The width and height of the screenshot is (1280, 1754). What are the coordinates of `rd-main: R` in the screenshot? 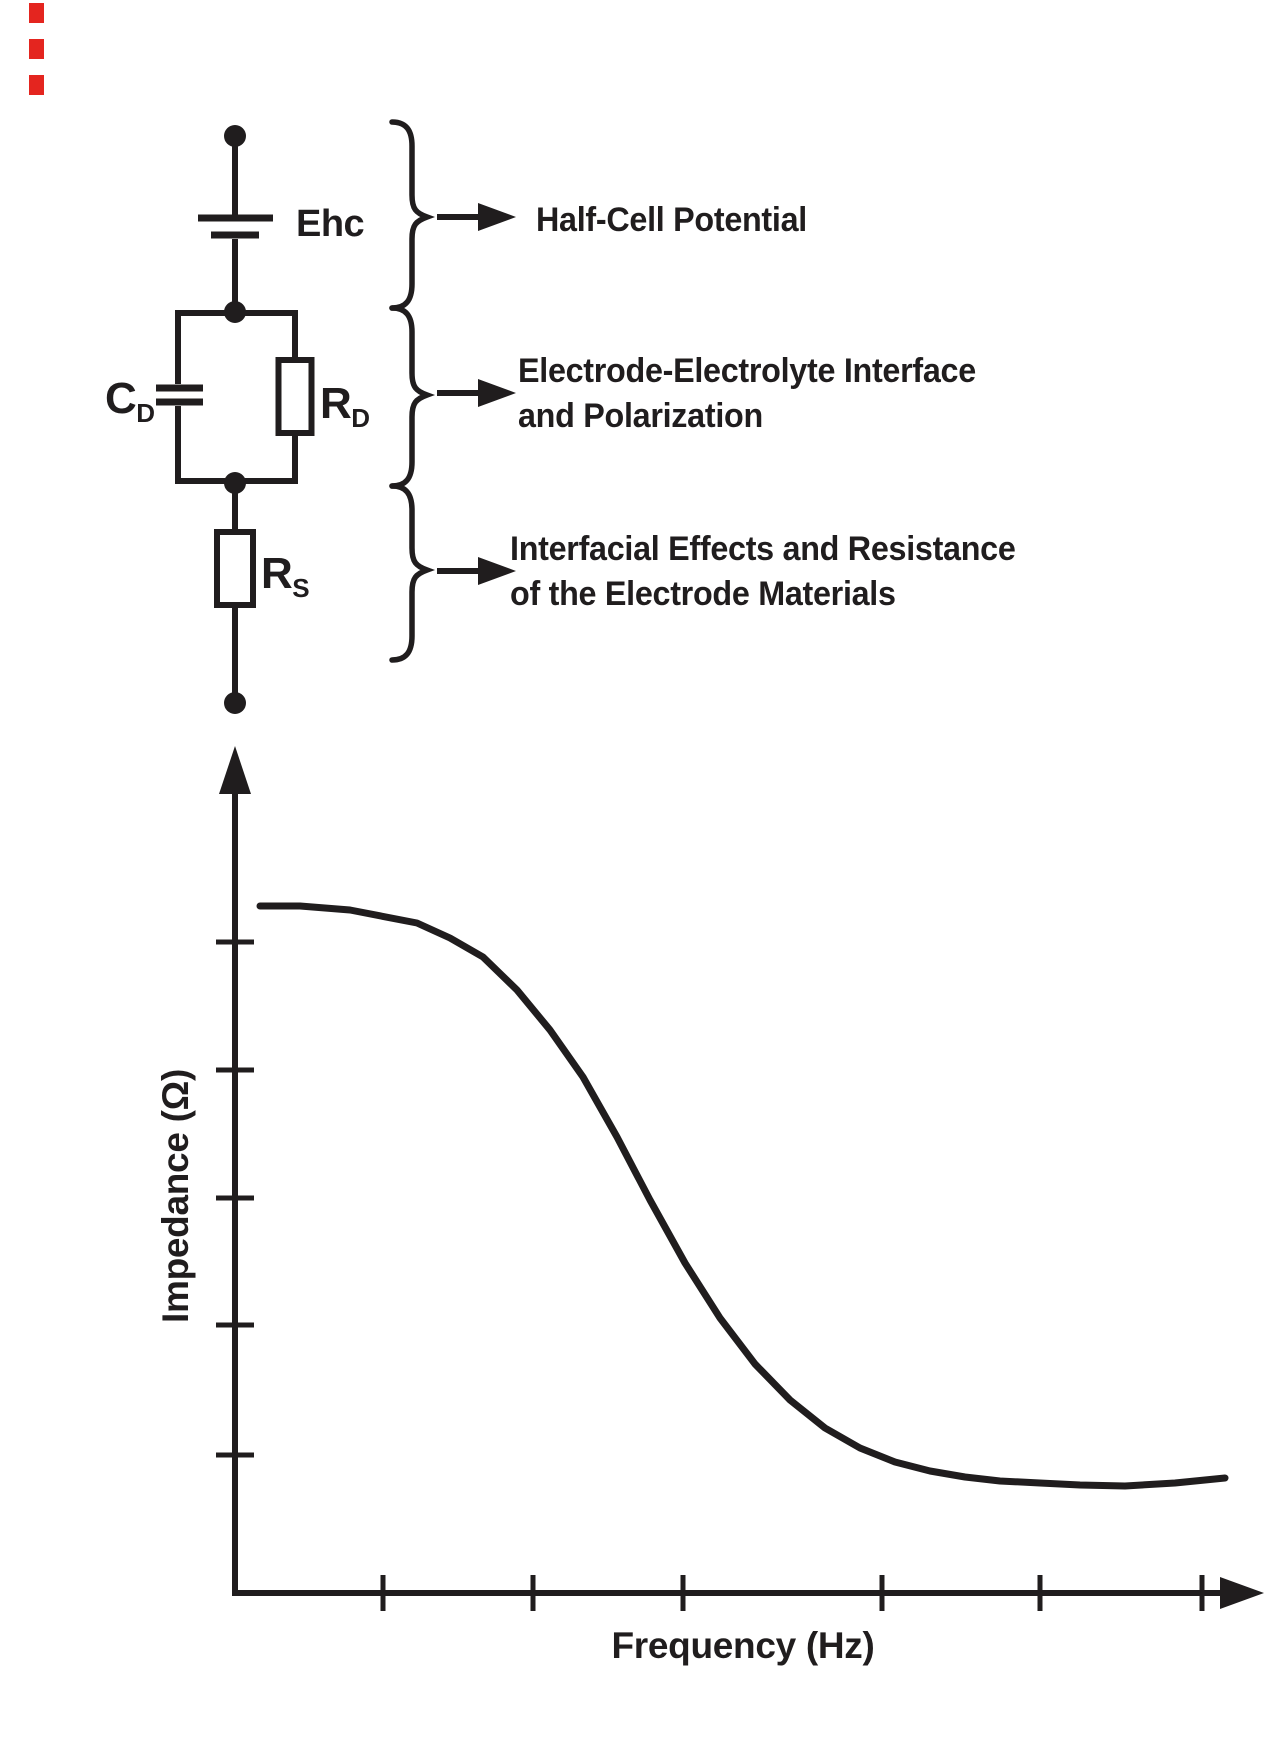 It's located at (336, 403).